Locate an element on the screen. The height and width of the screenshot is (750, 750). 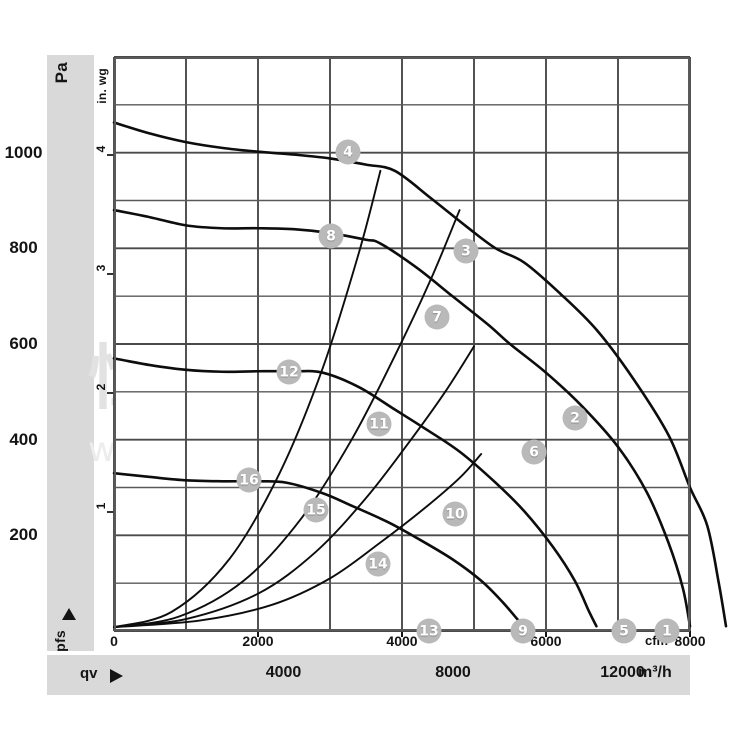
y-tick-pa-600: 600 is located at coordinates (23, 343).